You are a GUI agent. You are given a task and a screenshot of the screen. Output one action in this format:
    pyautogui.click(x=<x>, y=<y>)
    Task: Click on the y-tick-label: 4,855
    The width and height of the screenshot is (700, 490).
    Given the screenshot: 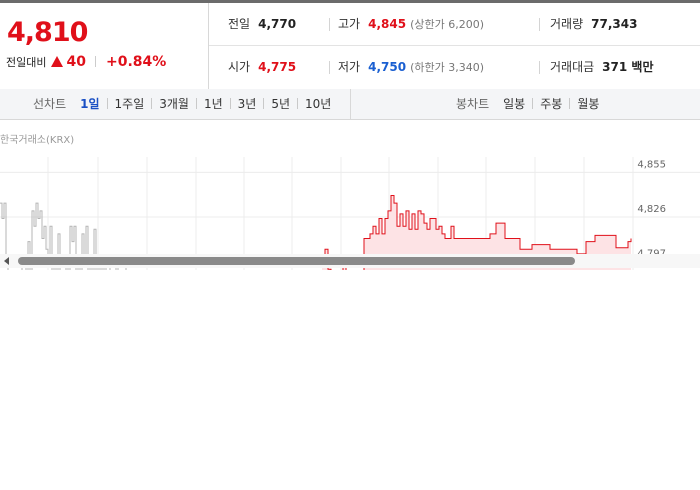 What is the action you would take?
    pyautogui.click(x=651, y=164)
    